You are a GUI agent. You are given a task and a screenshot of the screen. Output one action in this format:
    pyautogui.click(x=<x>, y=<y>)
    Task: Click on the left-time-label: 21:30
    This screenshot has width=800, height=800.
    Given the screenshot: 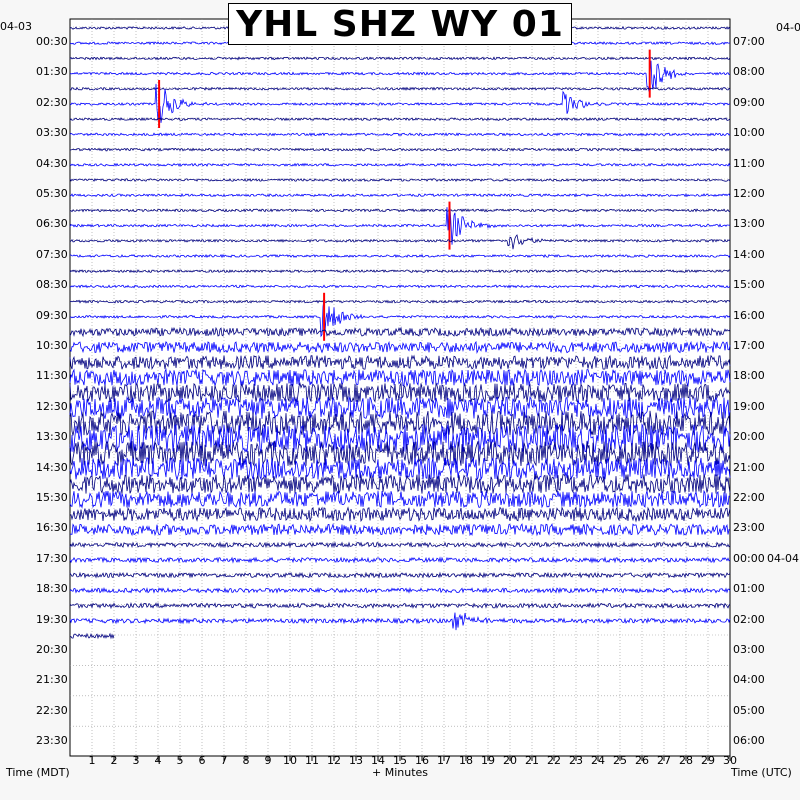 What is the action you would take?
    pyautogui.click(x=52, y=680)
    